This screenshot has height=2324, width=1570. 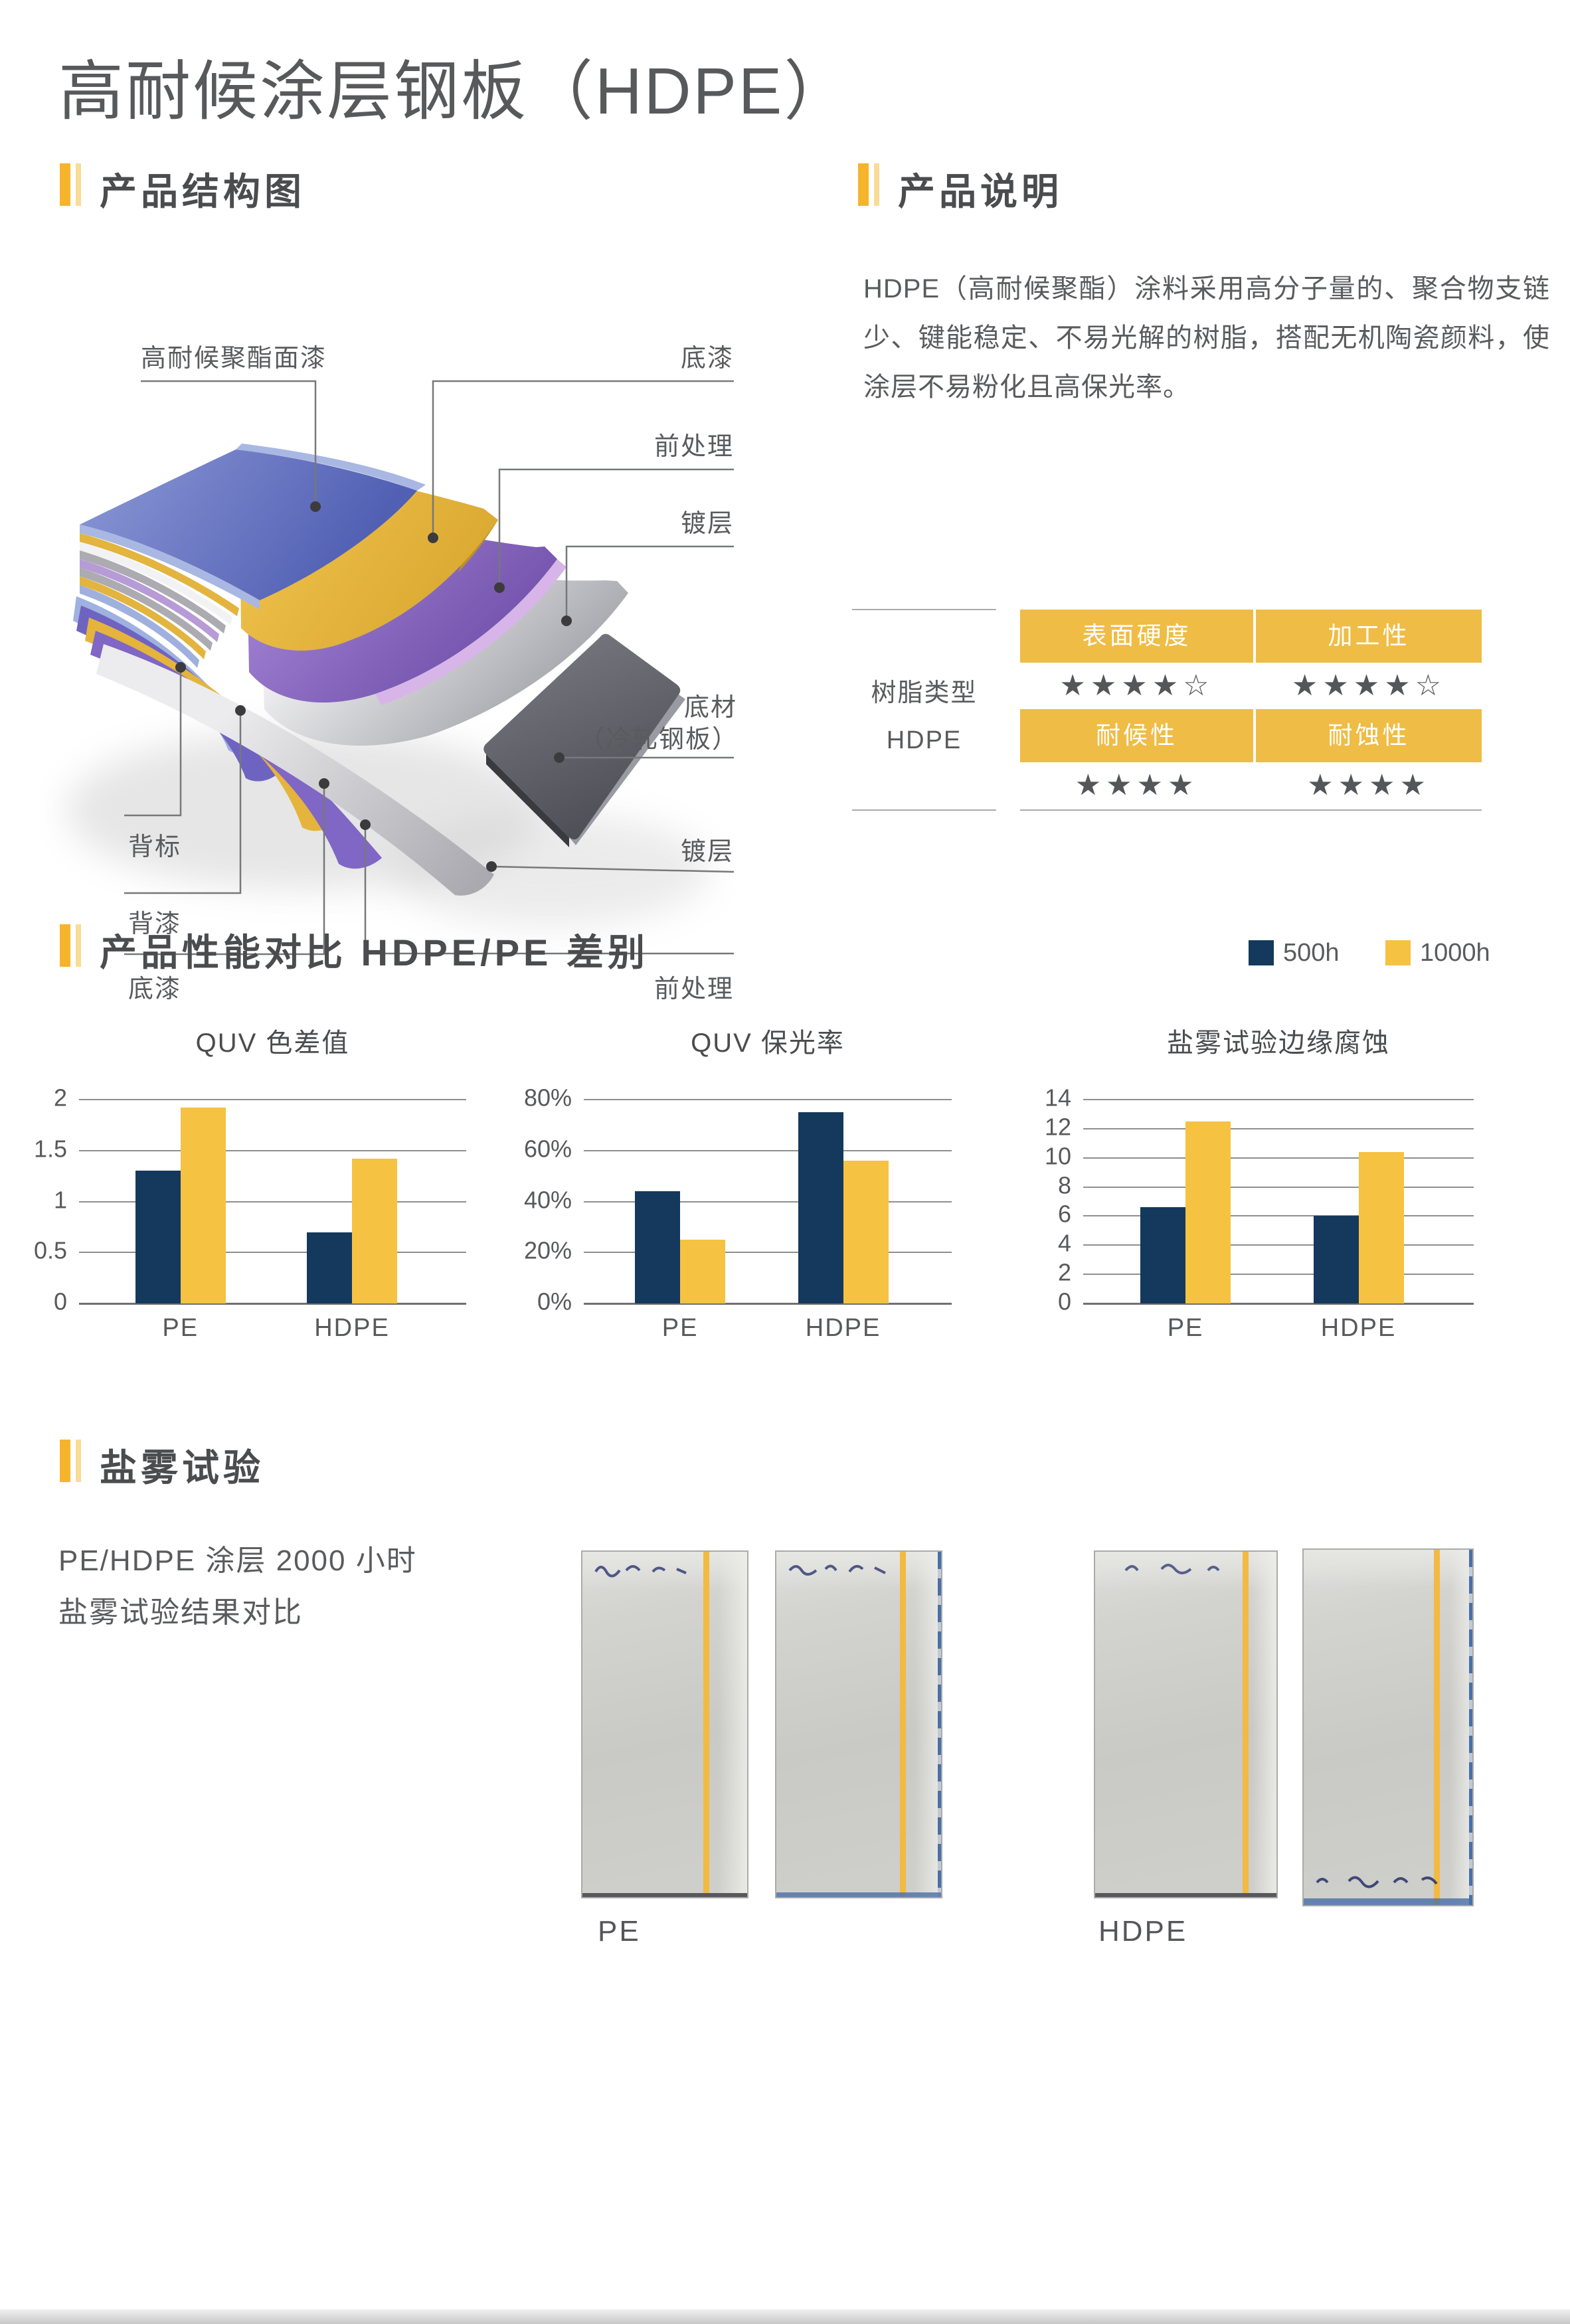 I want to click on label-back-paint: 背漆, so click(x=154, y=924).